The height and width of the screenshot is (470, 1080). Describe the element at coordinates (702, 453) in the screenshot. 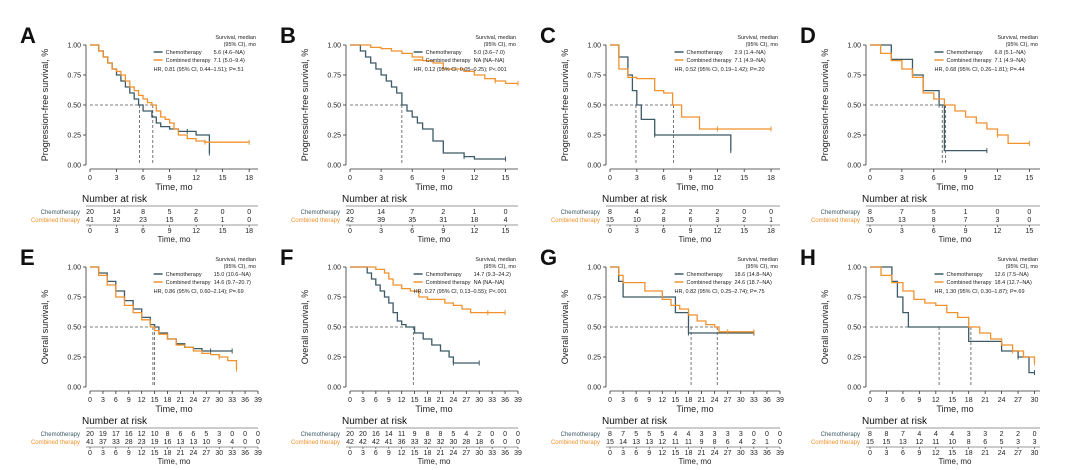

I see `risk-x-tick-label: 21` at that location.